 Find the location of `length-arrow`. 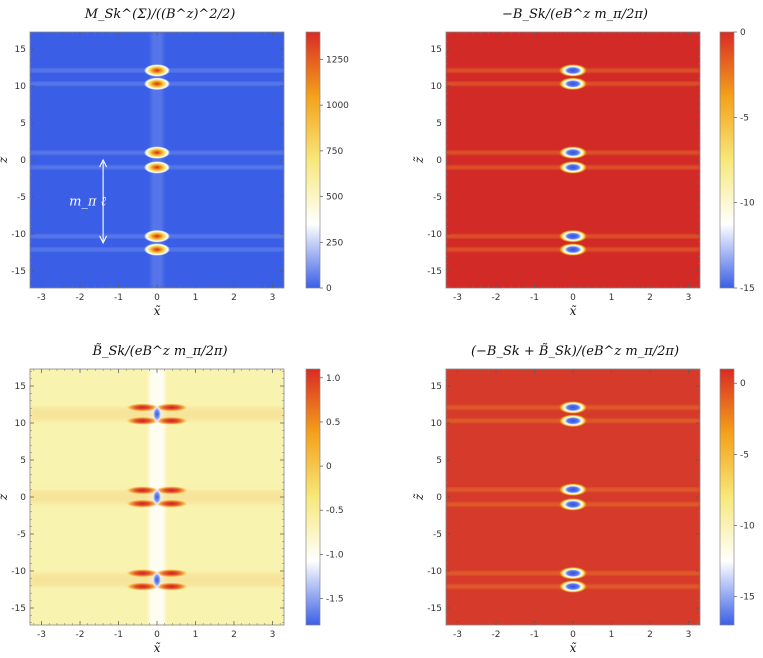

length-arrow is located at coordinates (103, 201).